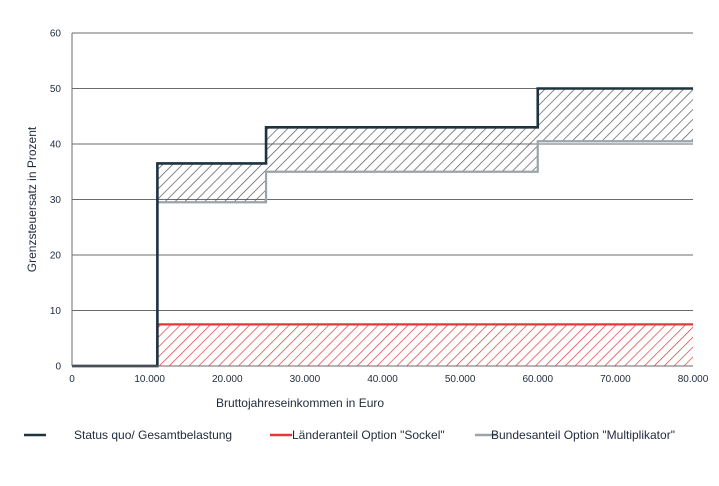 Image resolution: width=719 pixels, height=486 pixels. I want to click on y-tick-label-40: 40, so click(56, 145).